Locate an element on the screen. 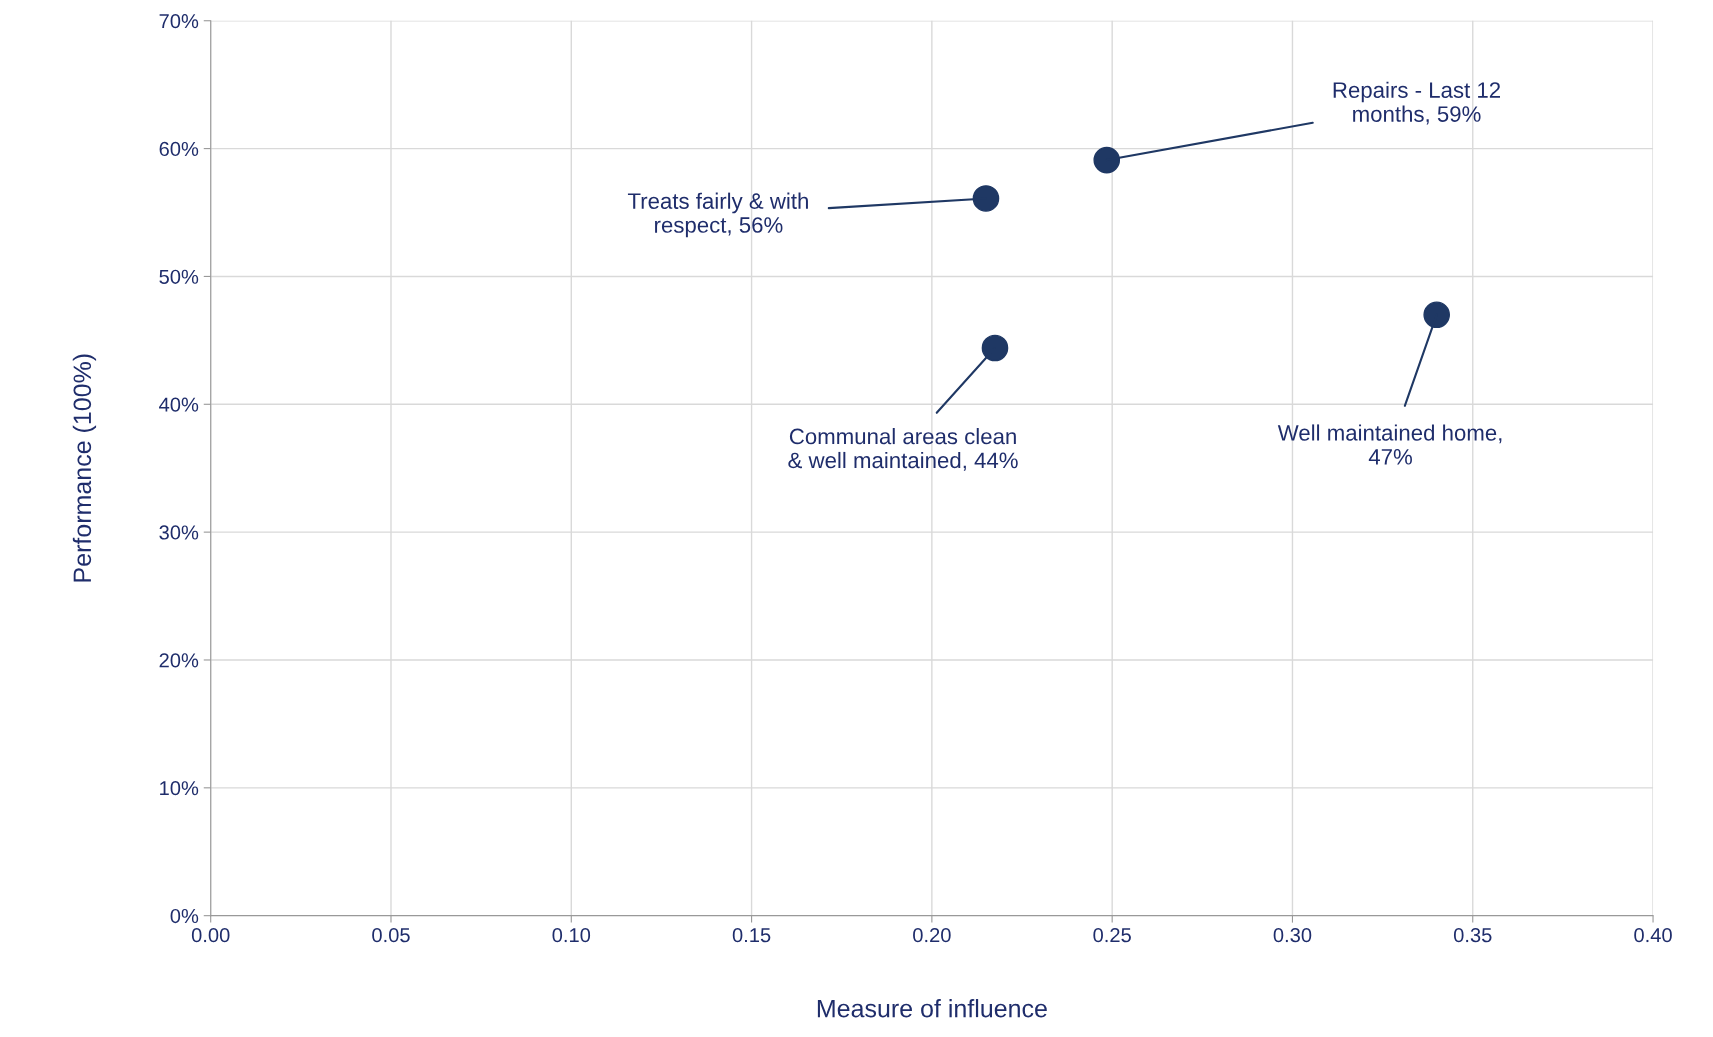  y-tick-label: 30% is located at coordinates (179, 532).